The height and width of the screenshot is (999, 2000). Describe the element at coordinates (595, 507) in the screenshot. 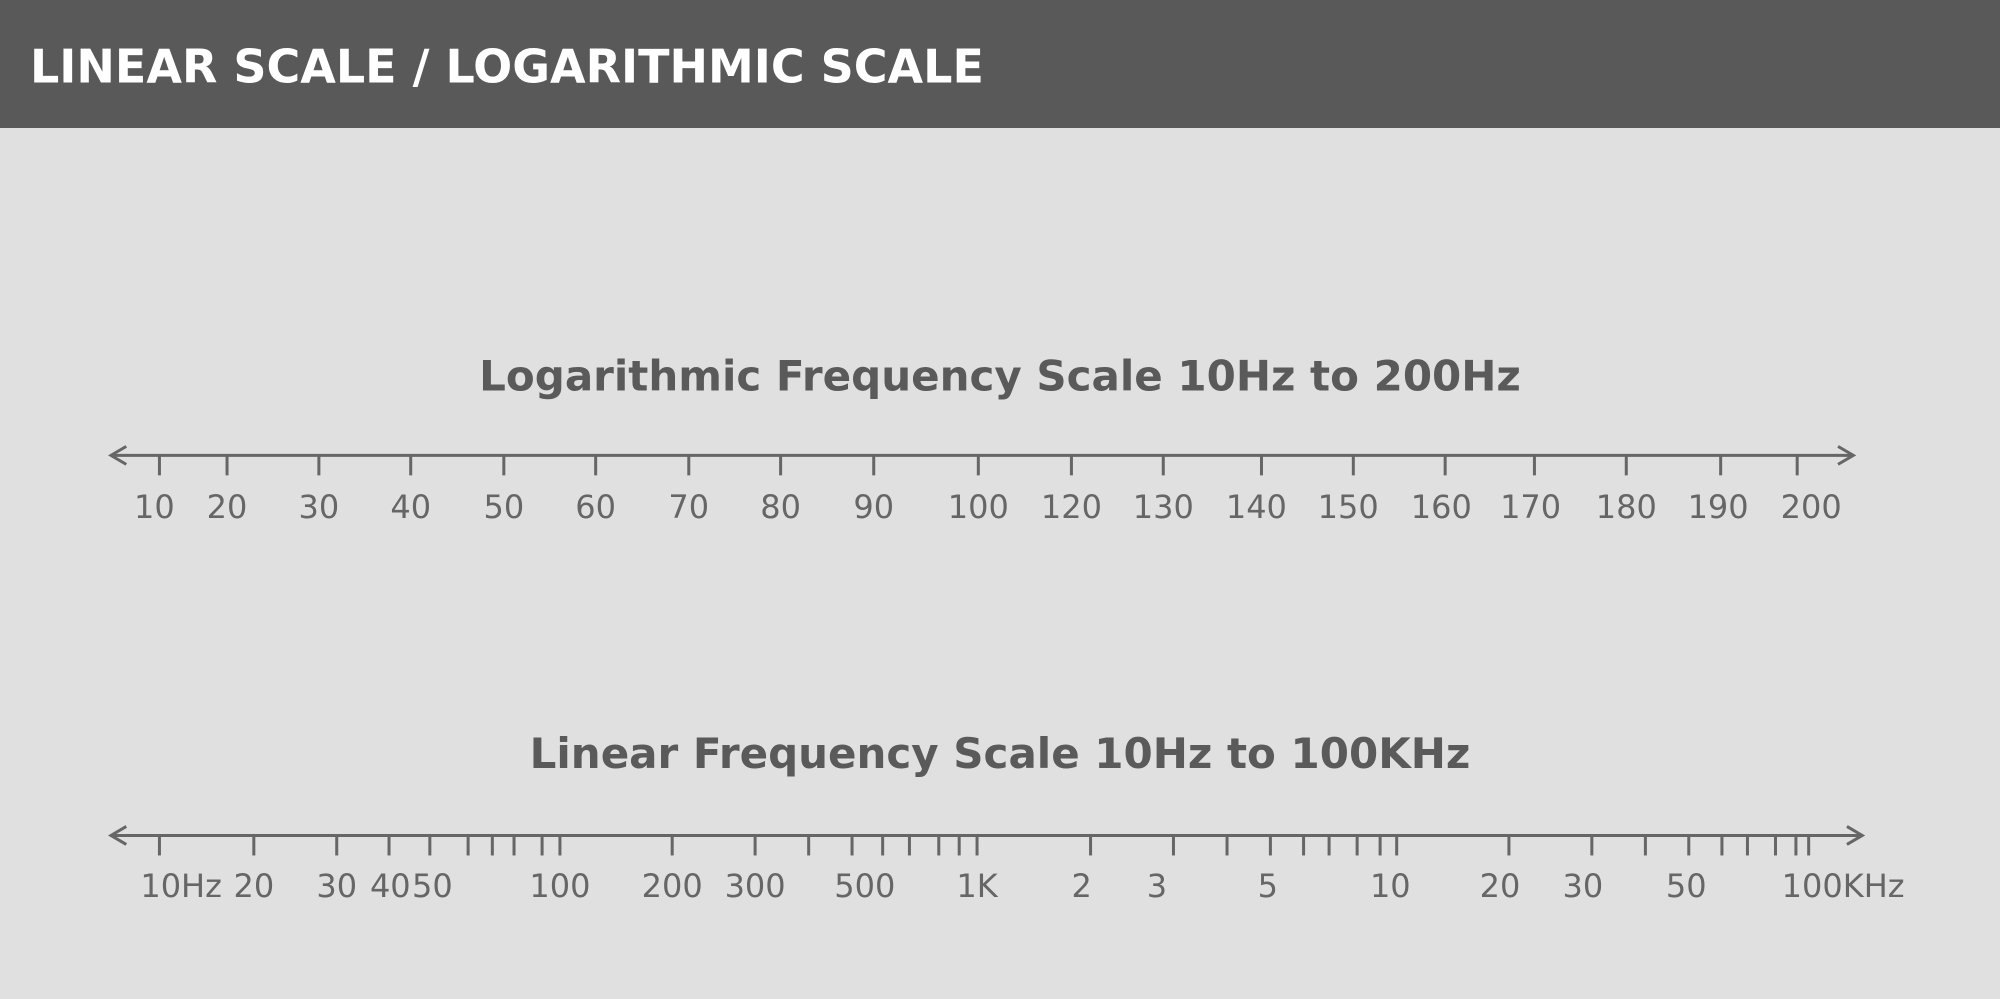

I see `tick-label: 60` at that location.